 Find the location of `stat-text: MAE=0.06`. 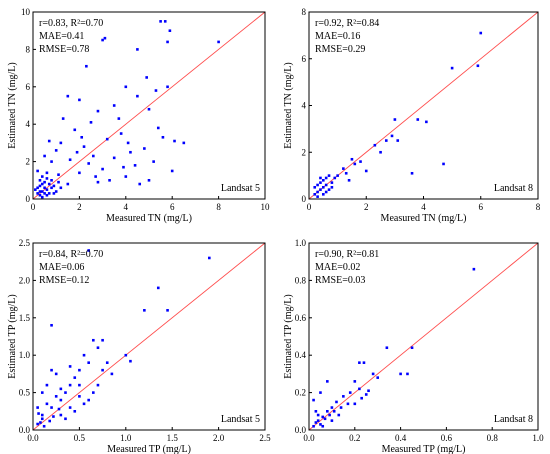

stat-text: MAE=0.06 is located at coordinates (61, 267).